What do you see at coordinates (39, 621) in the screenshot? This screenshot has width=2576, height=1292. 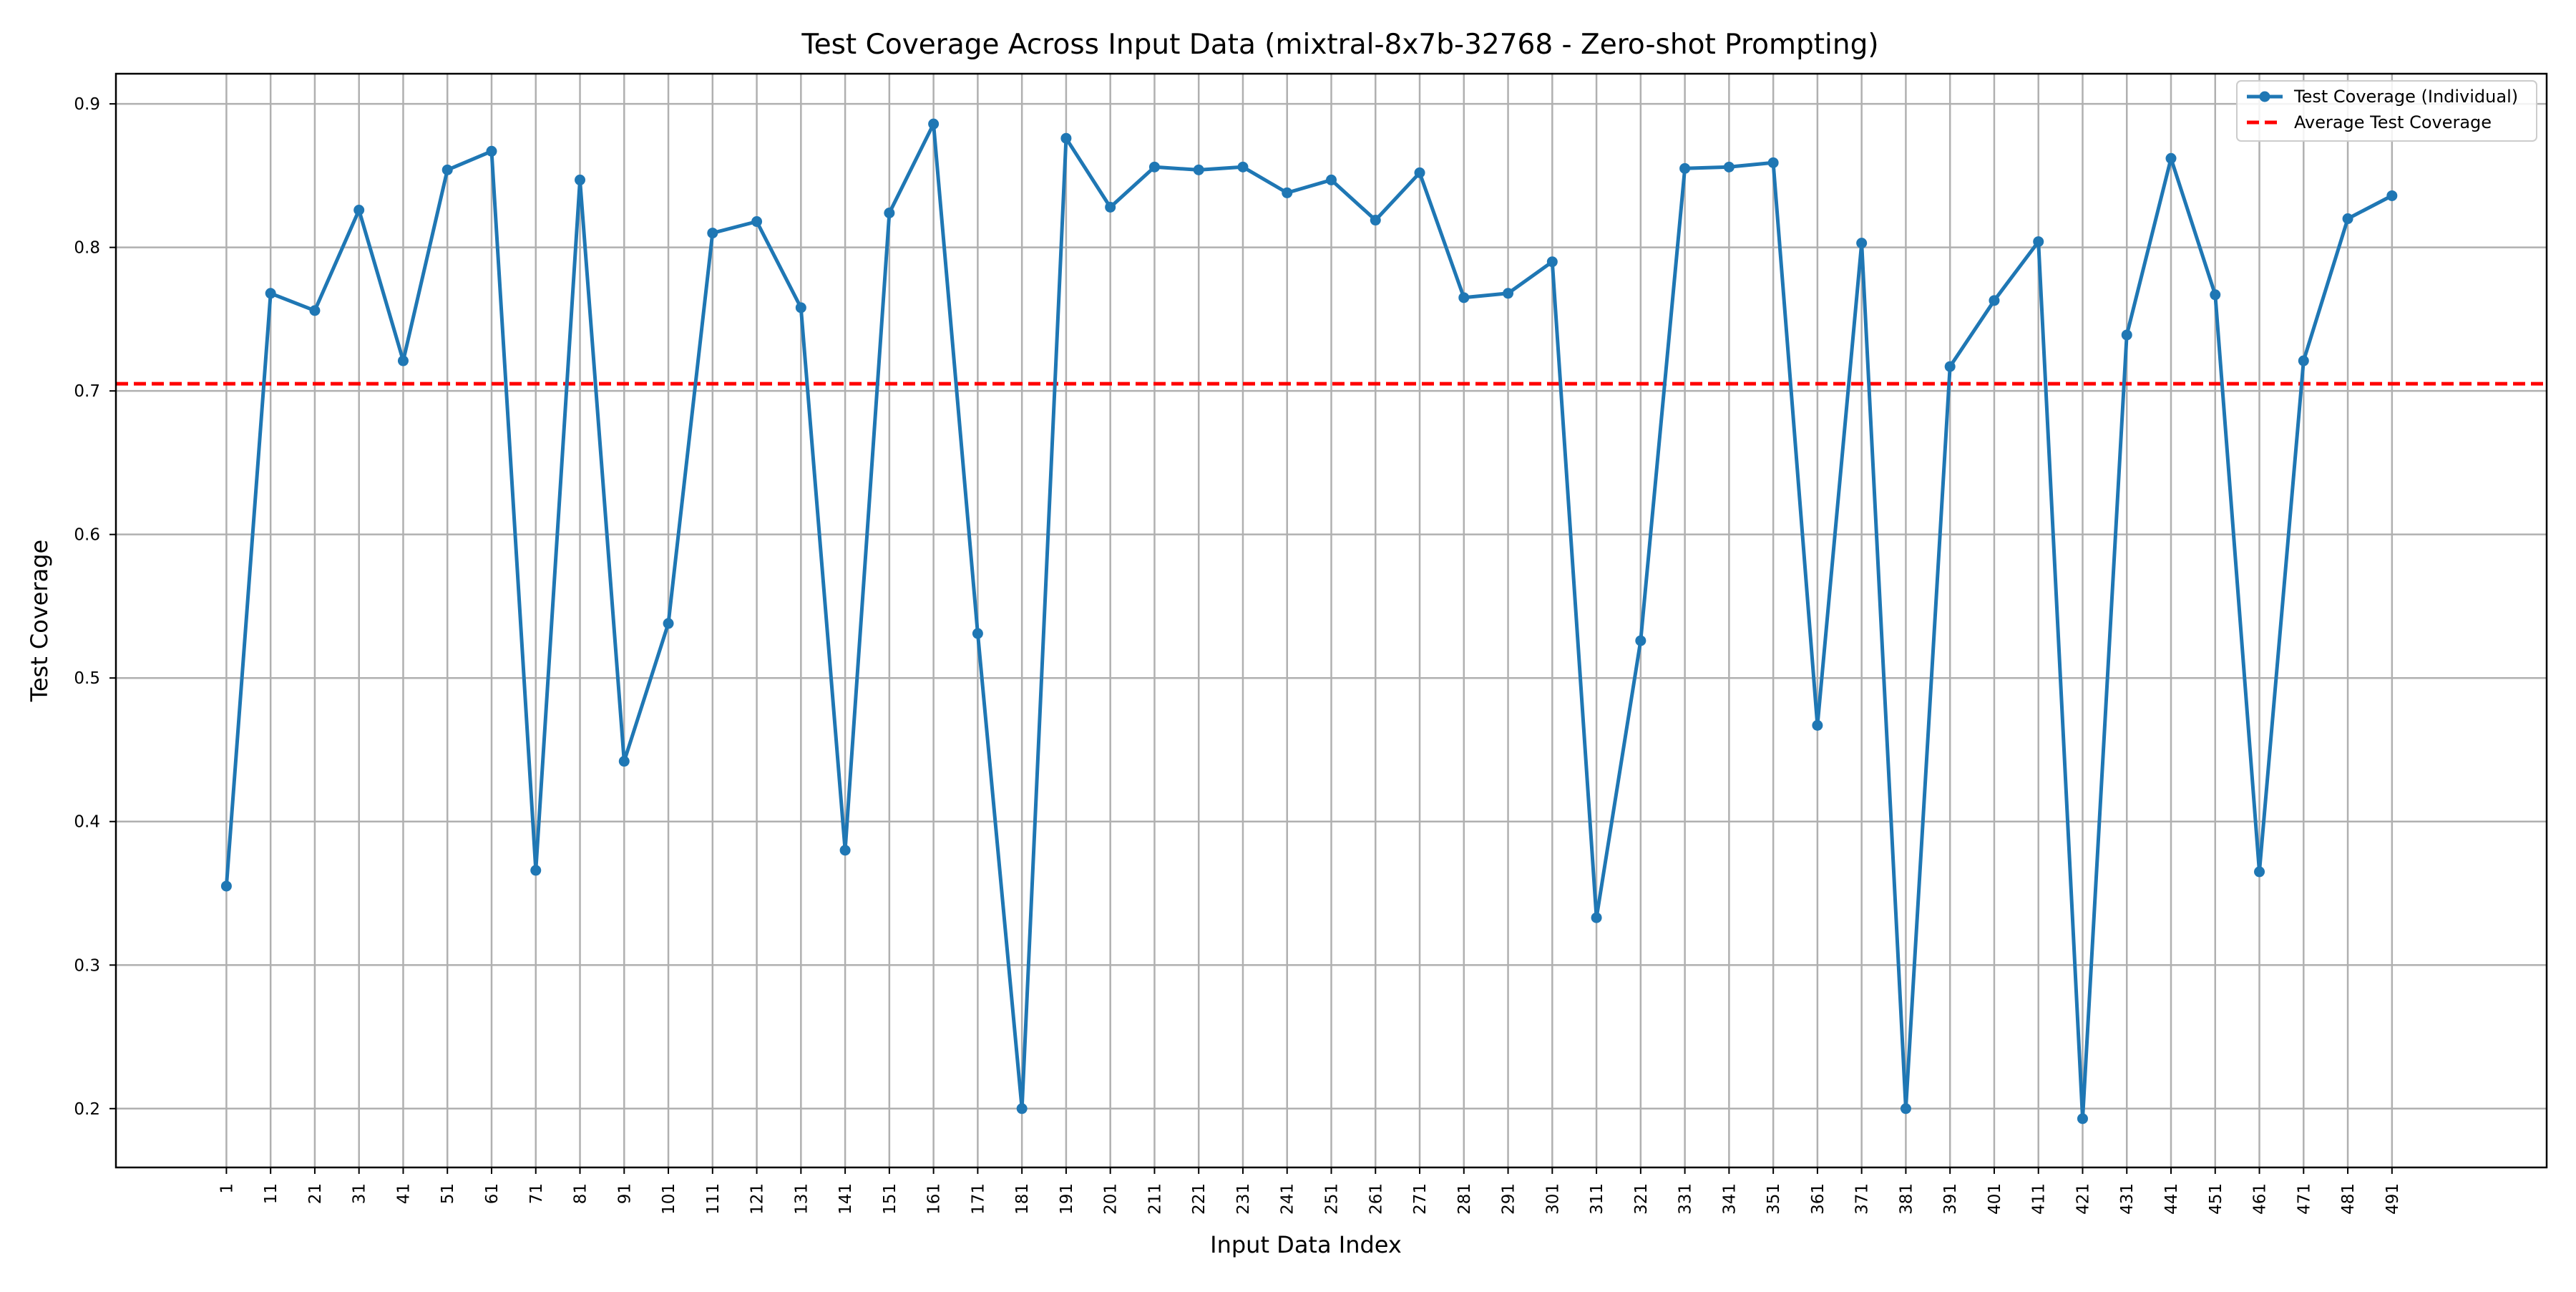 I see `y-axis-label: Test Coverage` at bounding box center [39, 621].